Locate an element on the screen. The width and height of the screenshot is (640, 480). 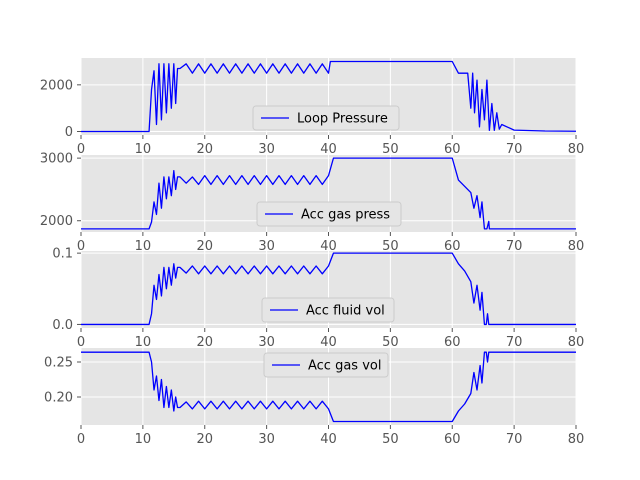
legend-label: Acc gas press is located at coordinates (345, 215).